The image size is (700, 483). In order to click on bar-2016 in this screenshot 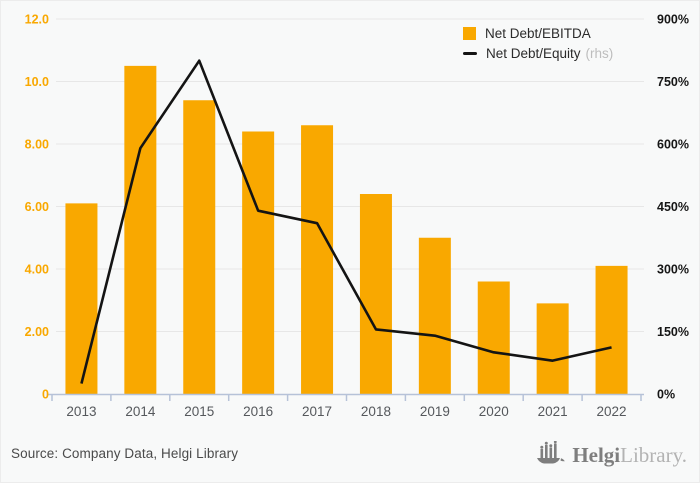, I will do `click(258, 262)`.